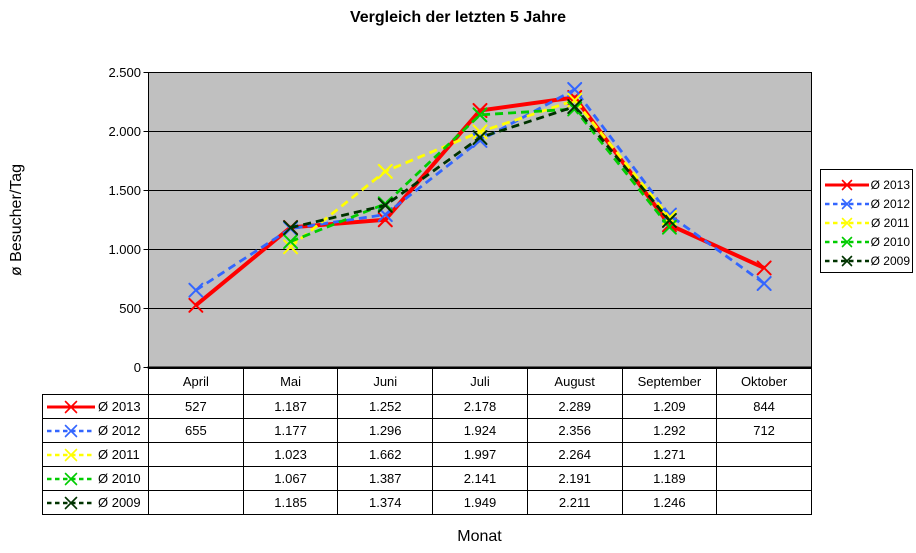  Describe the element at coordinates (119, 478) in the screenshot. I see `series-key-label: Ø 2010` at that location.